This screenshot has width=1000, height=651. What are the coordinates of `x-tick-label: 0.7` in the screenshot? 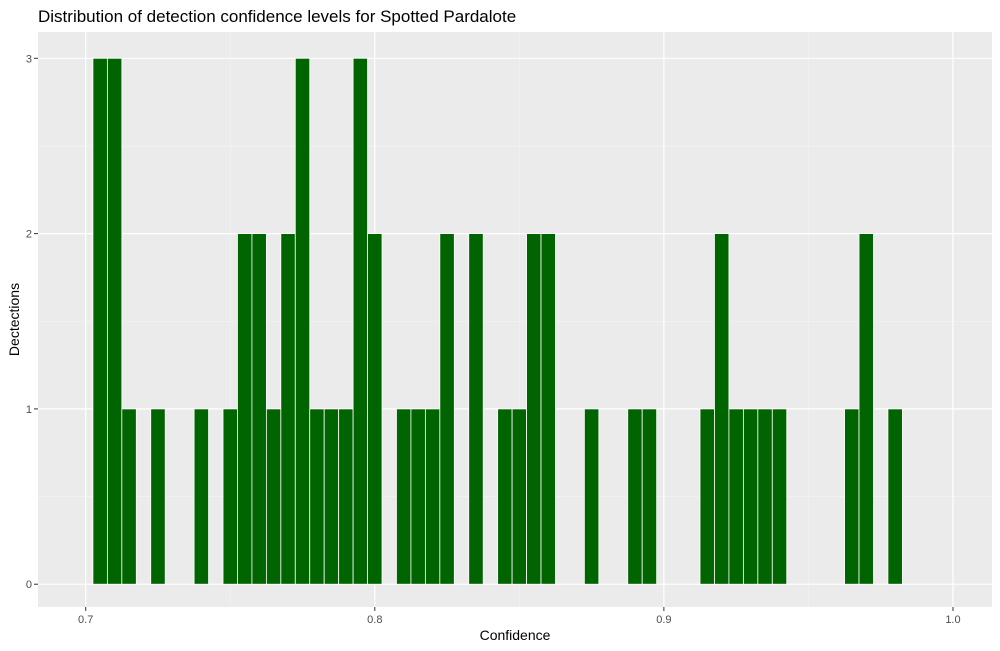 It's located at (85, 620).